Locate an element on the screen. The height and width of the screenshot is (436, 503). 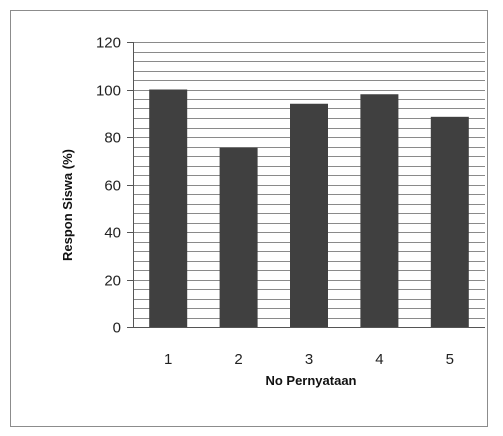
x-tick-label: 4 is located at coordinates (379, 359).